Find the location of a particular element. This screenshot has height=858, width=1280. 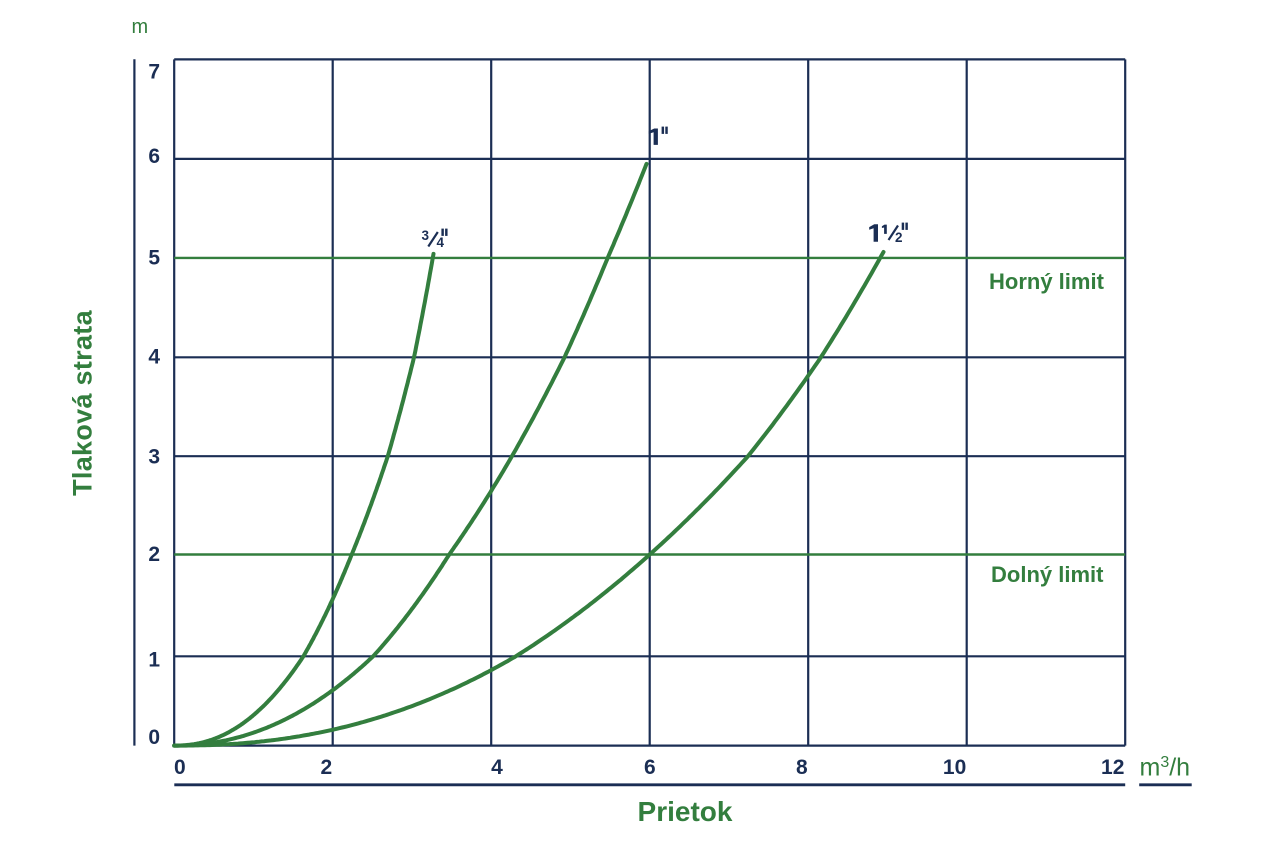

svg-text: 7 is located at coordinates (154, 72).